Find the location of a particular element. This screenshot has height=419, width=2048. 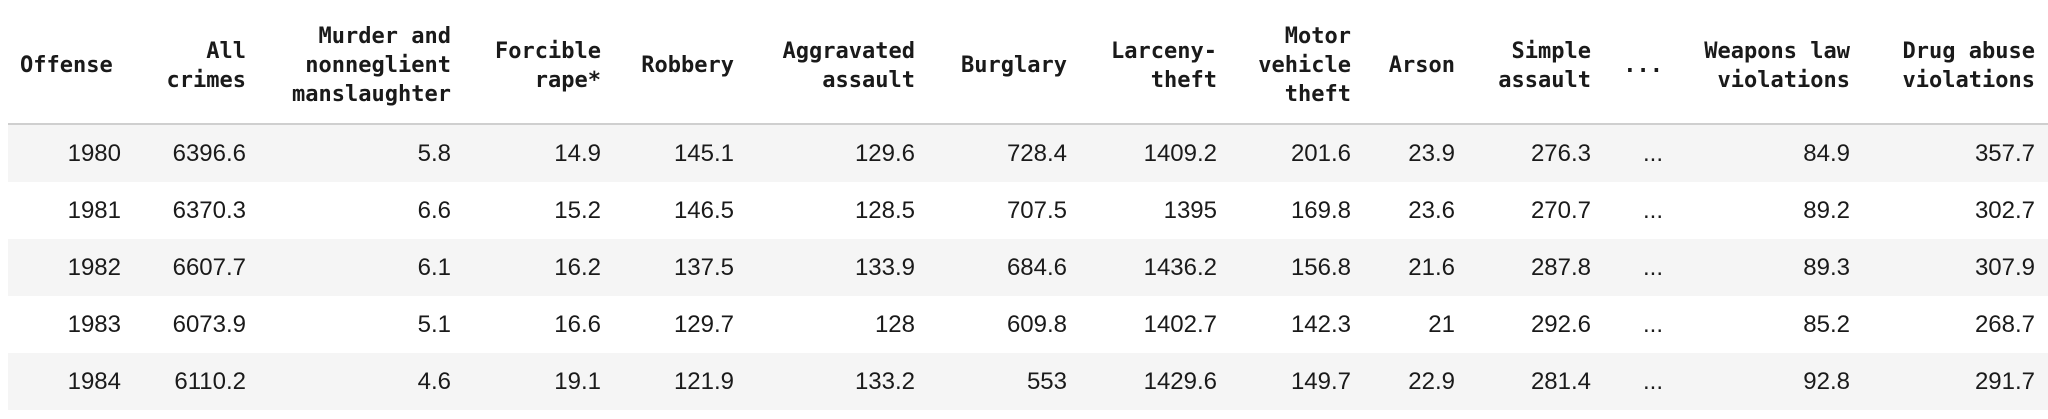

table-cell: 156.8 is located at coordinates (1297, 267).